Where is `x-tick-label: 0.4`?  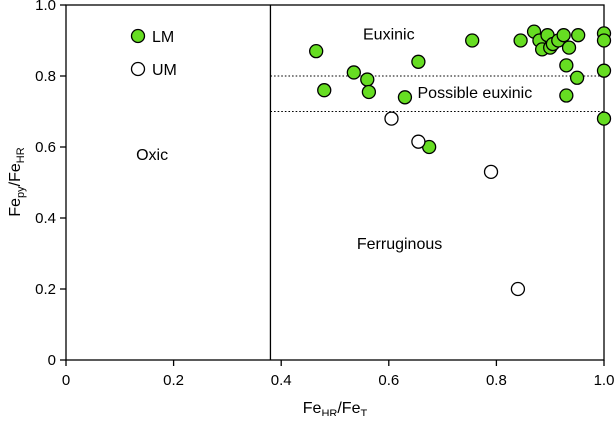
x-tick-label: 0.4 is located at coordinates (281, 380).